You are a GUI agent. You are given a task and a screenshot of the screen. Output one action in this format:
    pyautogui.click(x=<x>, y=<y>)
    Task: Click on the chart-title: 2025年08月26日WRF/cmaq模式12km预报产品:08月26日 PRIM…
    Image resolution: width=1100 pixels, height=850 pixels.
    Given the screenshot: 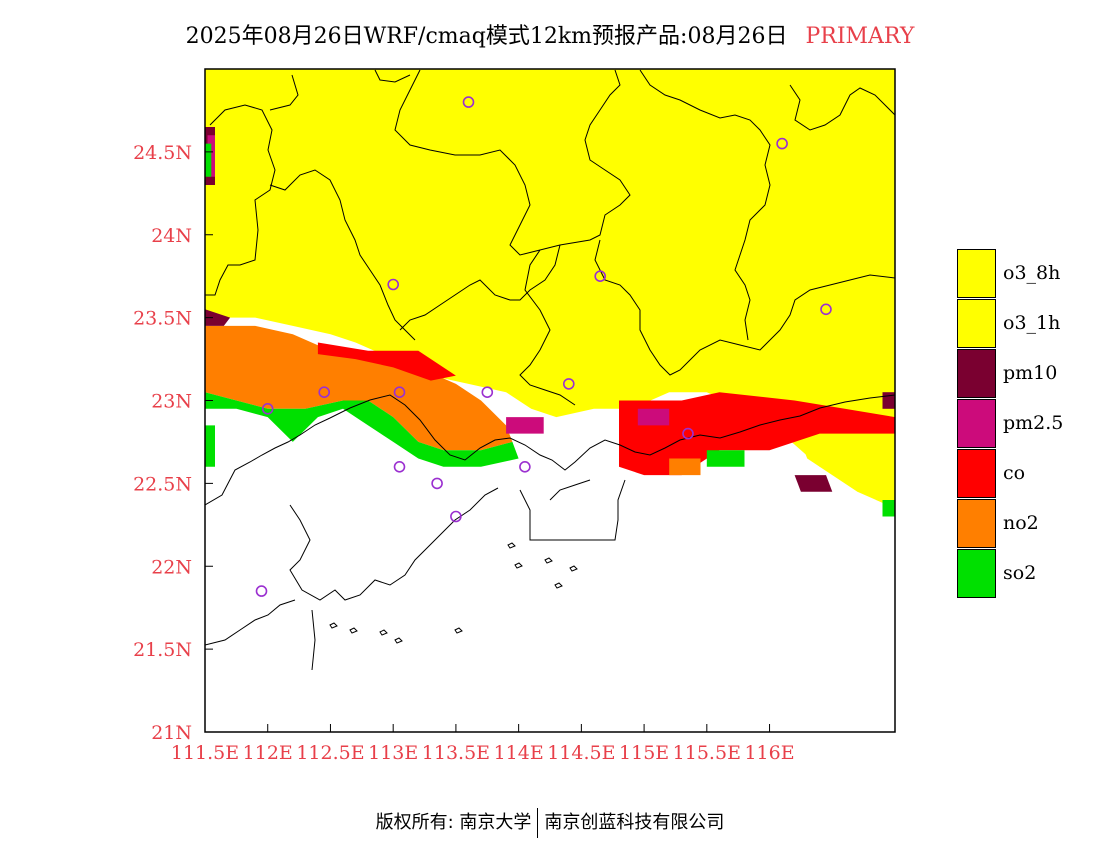 What is the action you would take?
    pyautogui.click(x=550, y=34)
    